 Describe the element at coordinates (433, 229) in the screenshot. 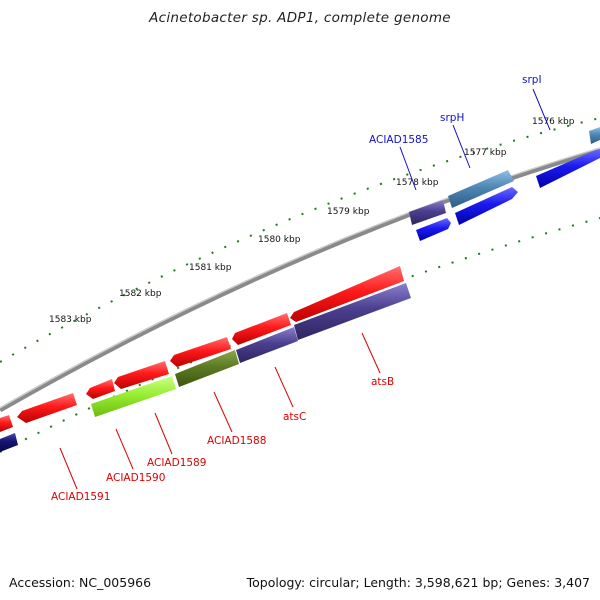

I see `gene-feature-ACIAD1585-lower` at that location.